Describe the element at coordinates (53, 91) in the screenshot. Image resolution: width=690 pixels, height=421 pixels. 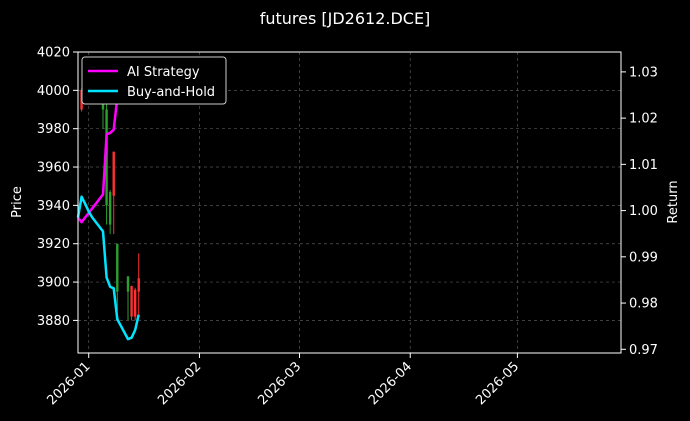
I see `y-tick-label: 4000` at that location.